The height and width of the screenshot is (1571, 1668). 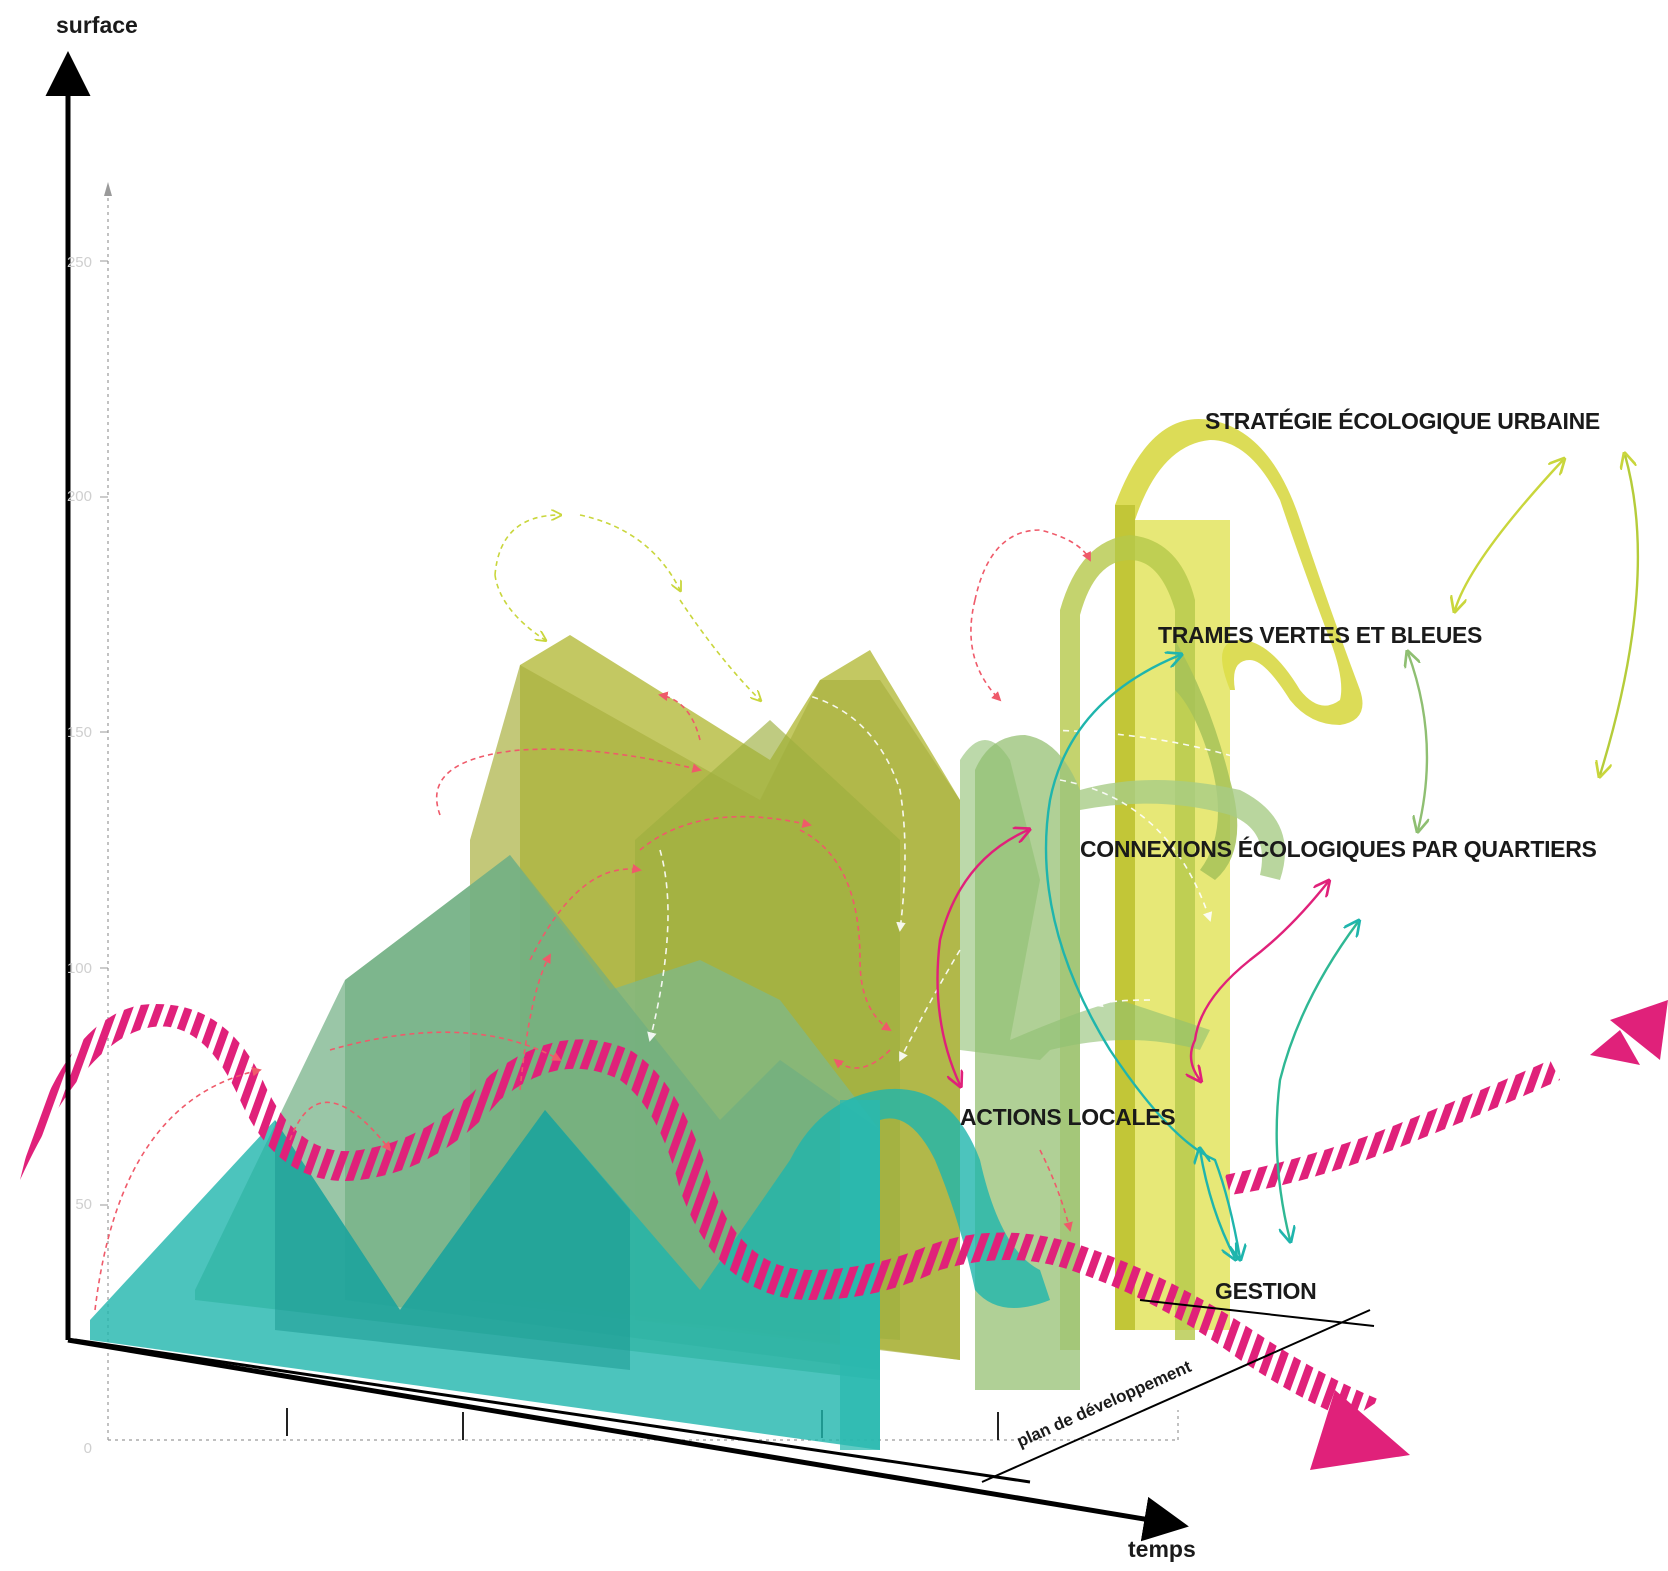 I want to click on y-tick-150: 150, so click(x=79, y=732).